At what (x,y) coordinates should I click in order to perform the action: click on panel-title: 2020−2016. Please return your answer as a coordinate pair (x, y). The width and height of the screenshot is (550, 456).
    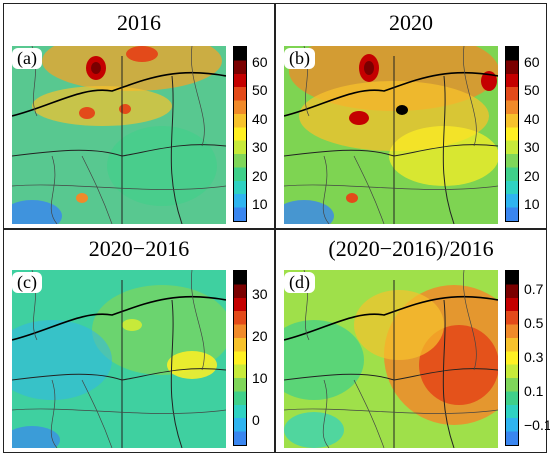
    Looking at the image, I should click on (139, 248).